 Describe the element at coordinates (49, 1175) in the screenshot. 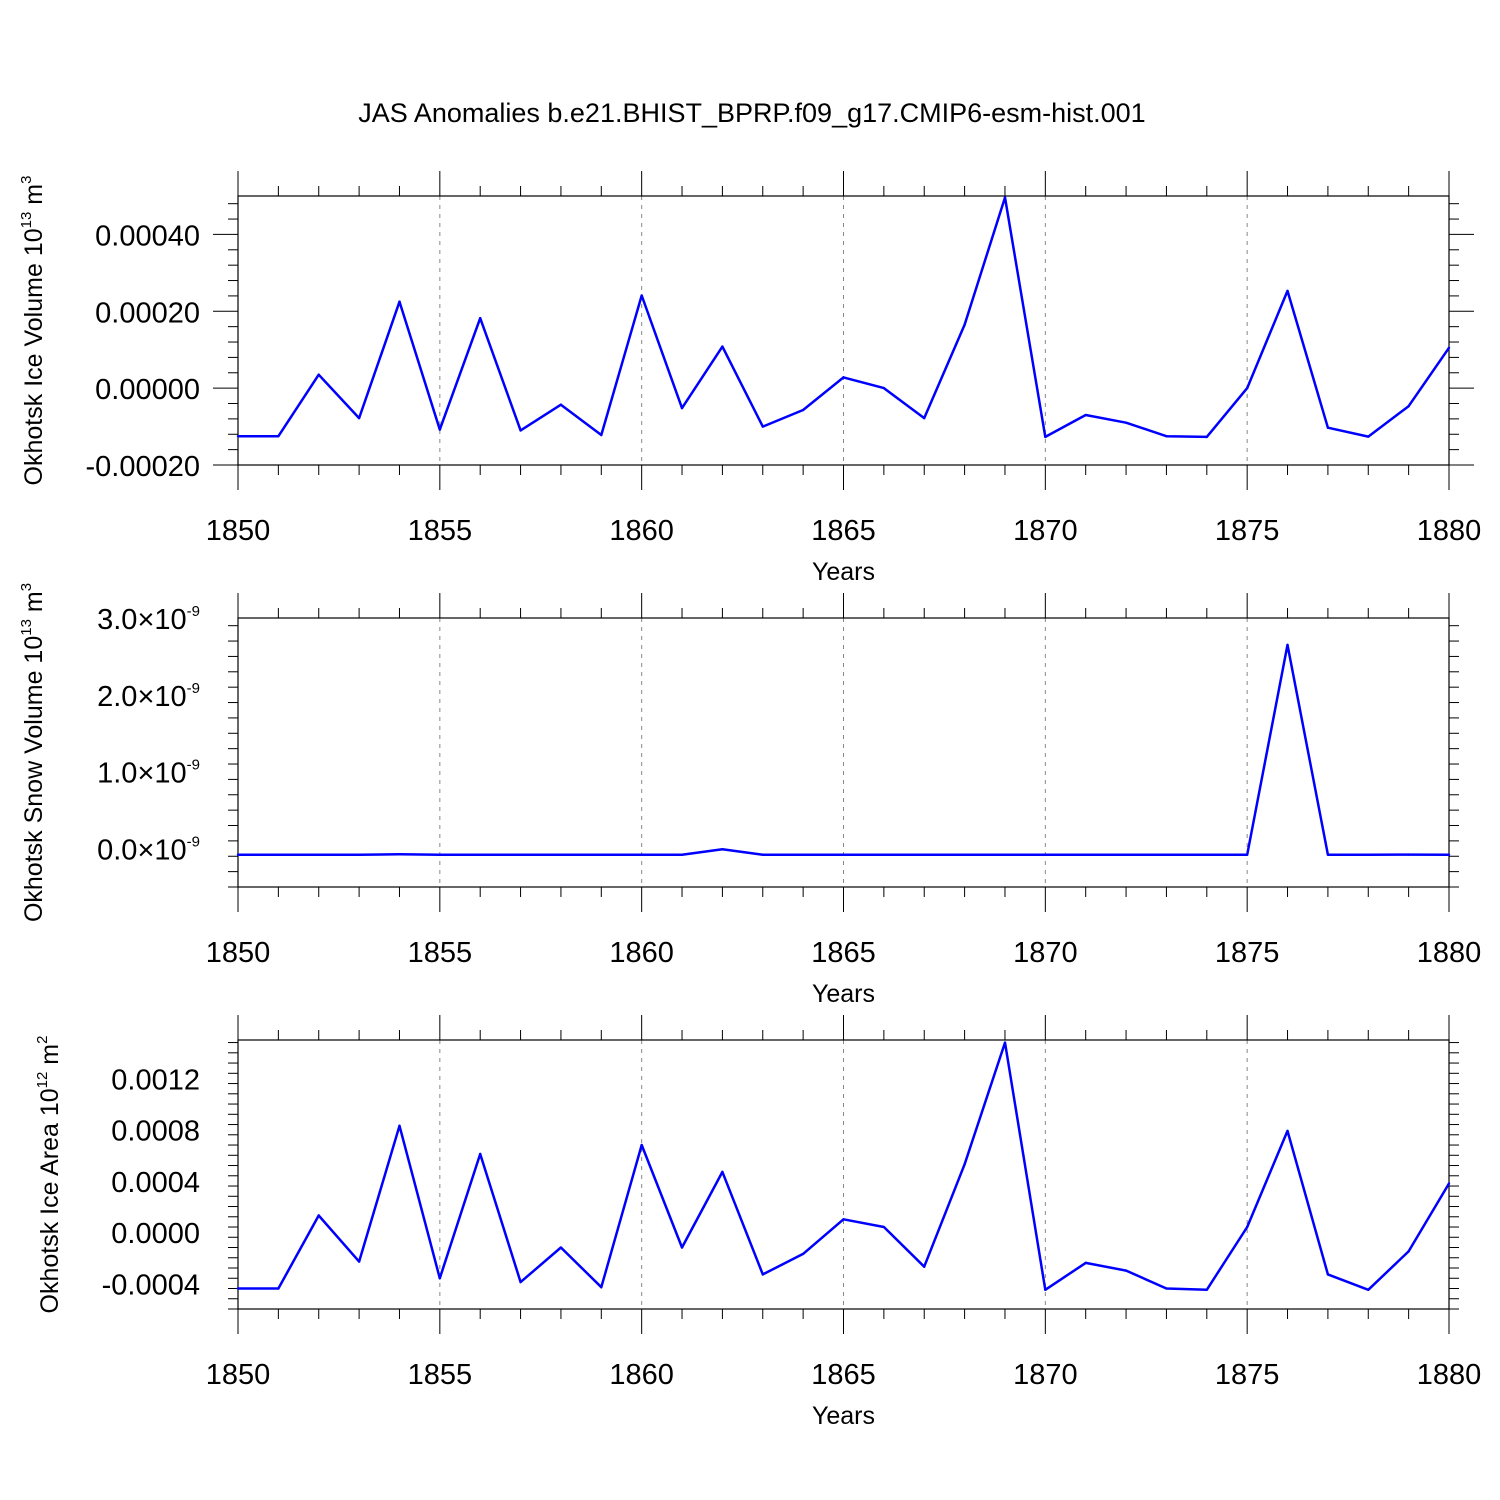

I see `y-axis-label: Okhotsk Ice Area 1012 m2` at that location.